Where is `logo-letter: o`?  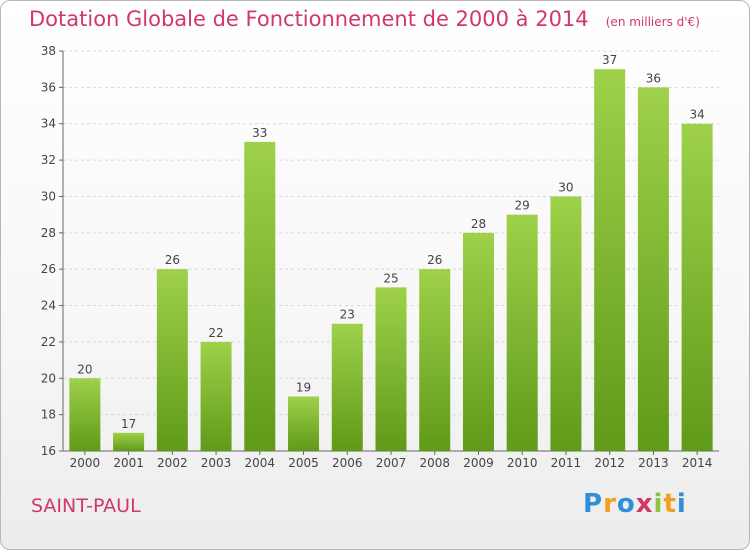
logo-letter: o is located at coordinates (626, 504).